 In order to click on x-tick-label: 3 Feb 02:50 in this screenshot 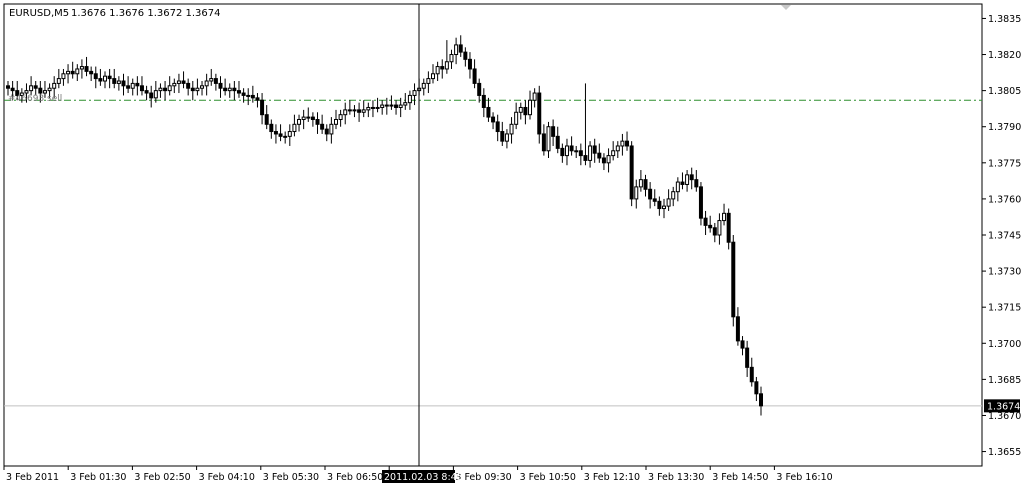, I will do `click(162, 477)`.